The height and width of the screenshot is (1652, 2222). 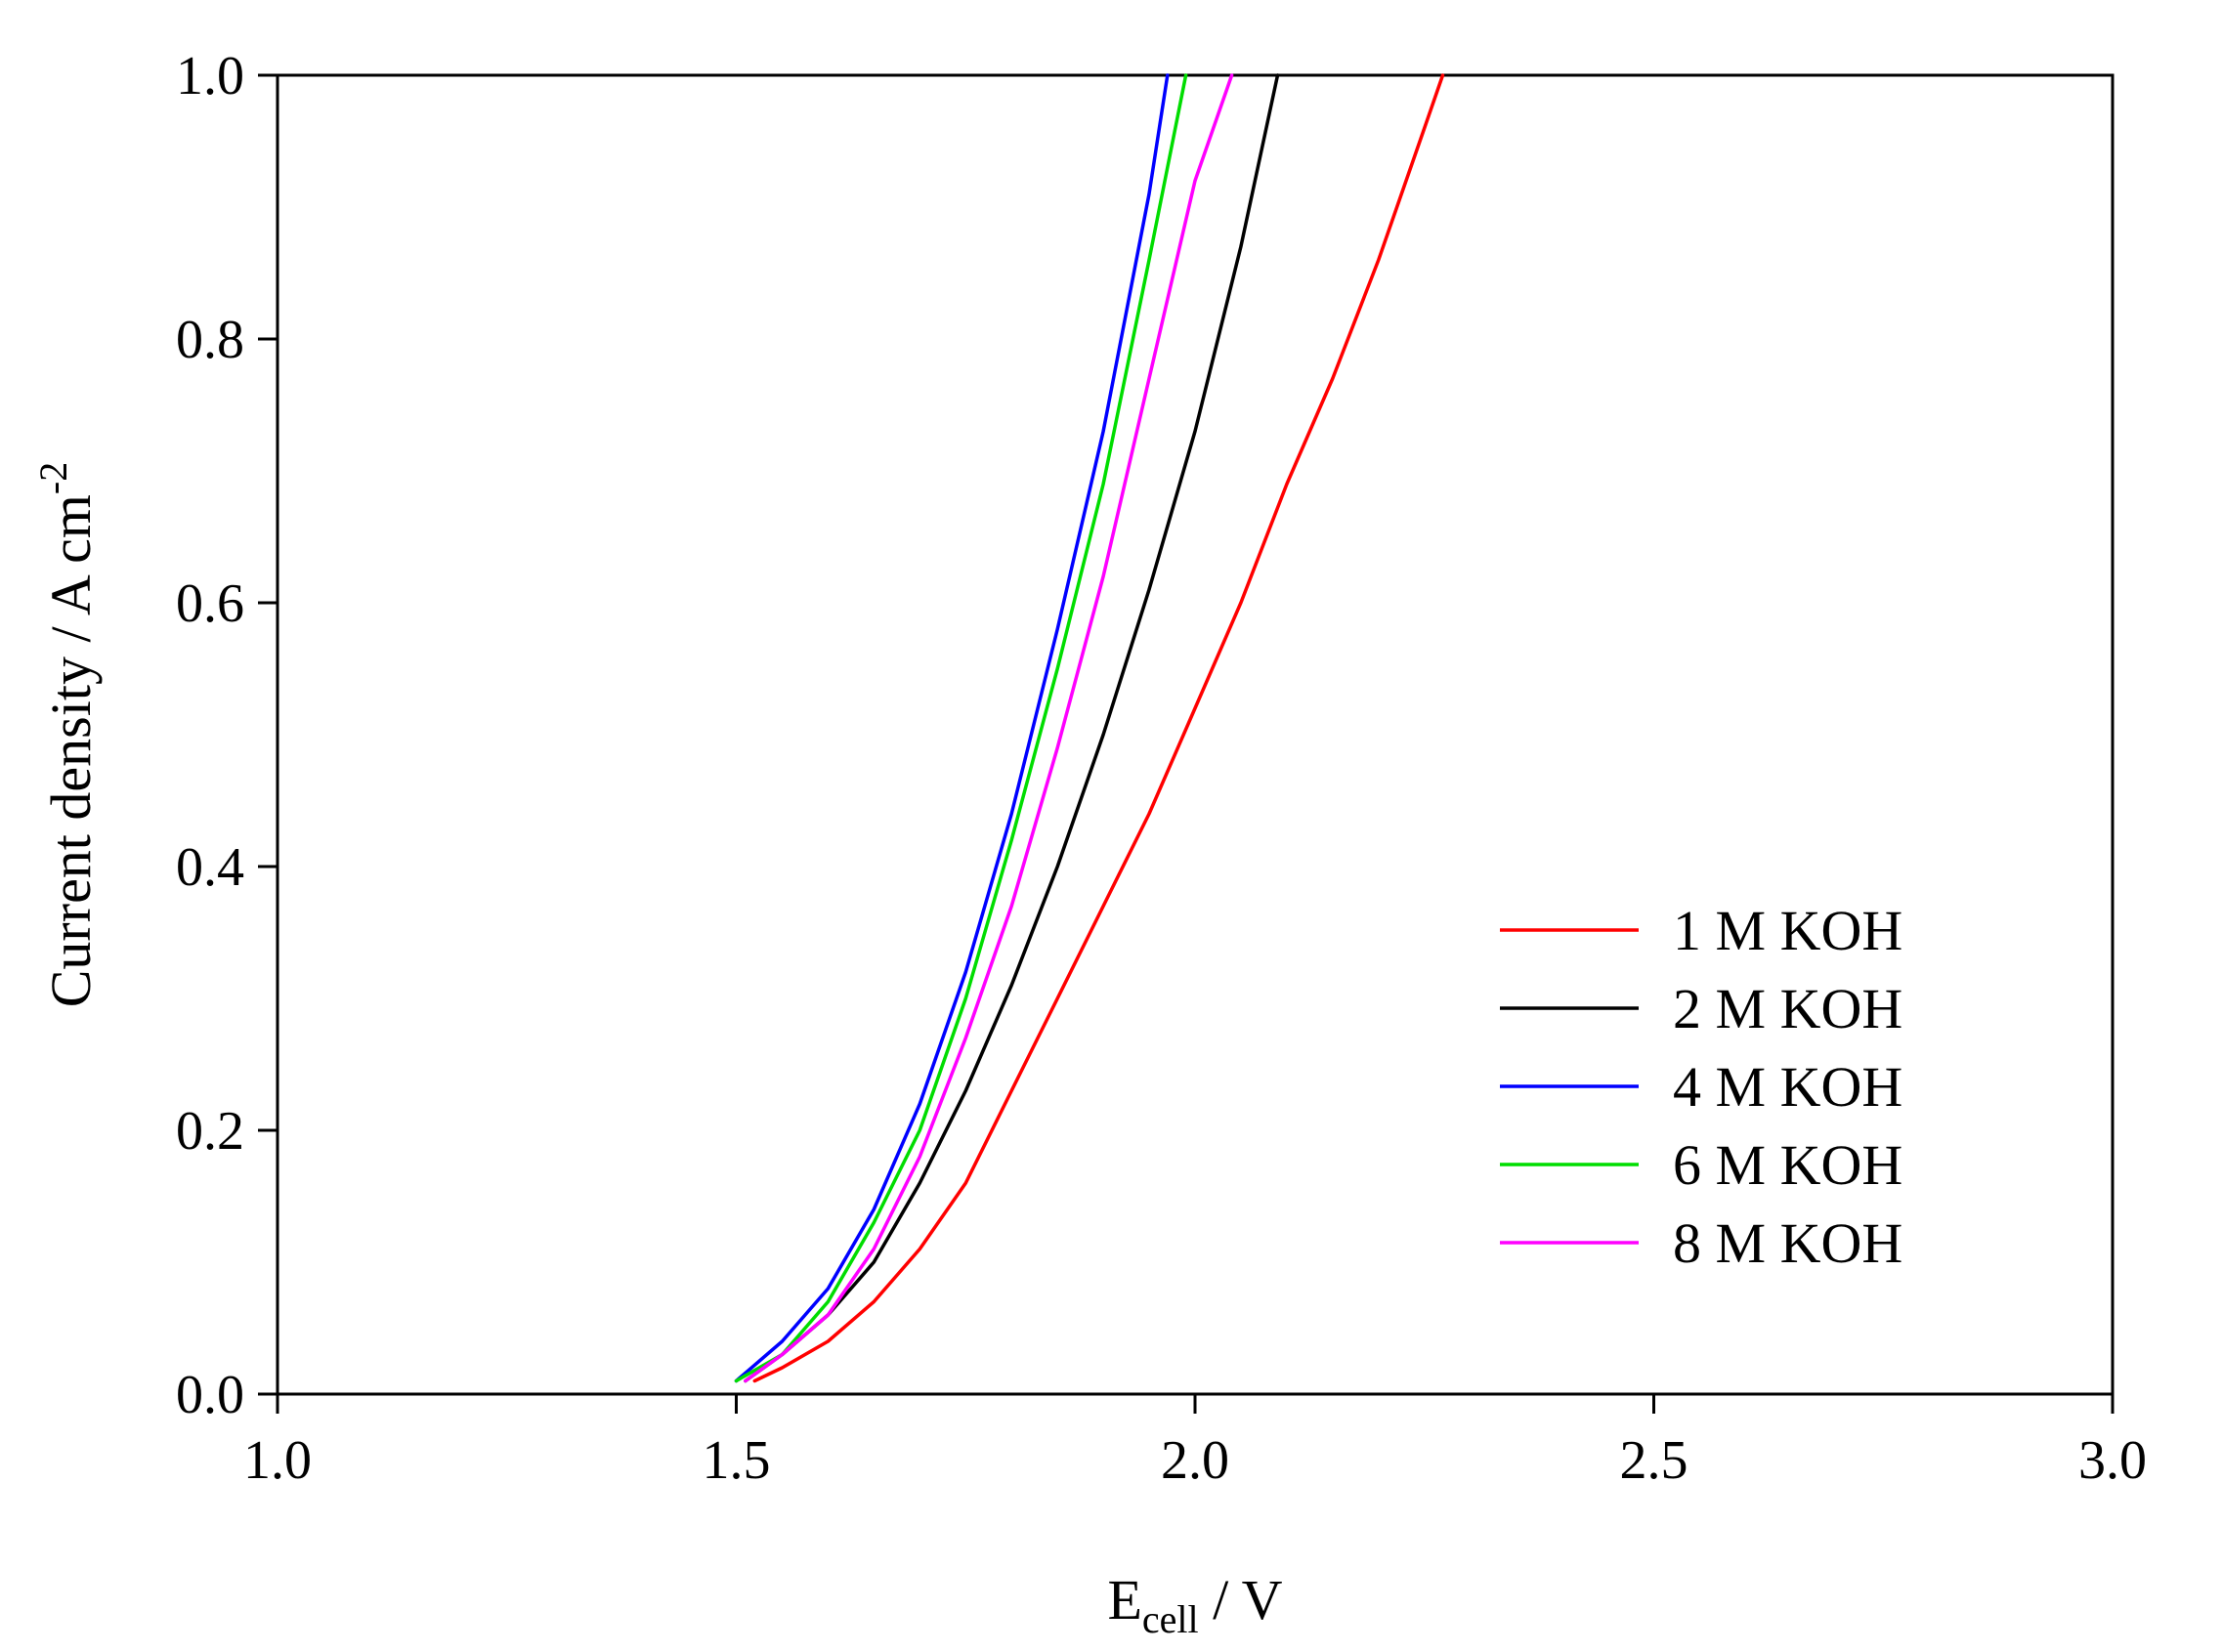 What do you see at coordinates (210, 76) in the screenshot?
I see `y-tick-label: 1.0` at bounding box center [210, 76].